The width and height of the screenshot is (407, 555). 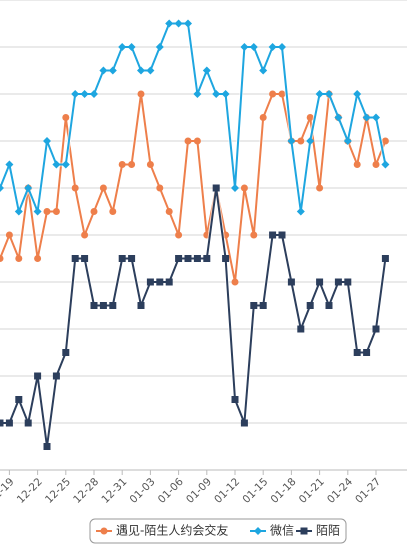 I want to click on legend-label: 陌陌, so click(x=328, y=531).